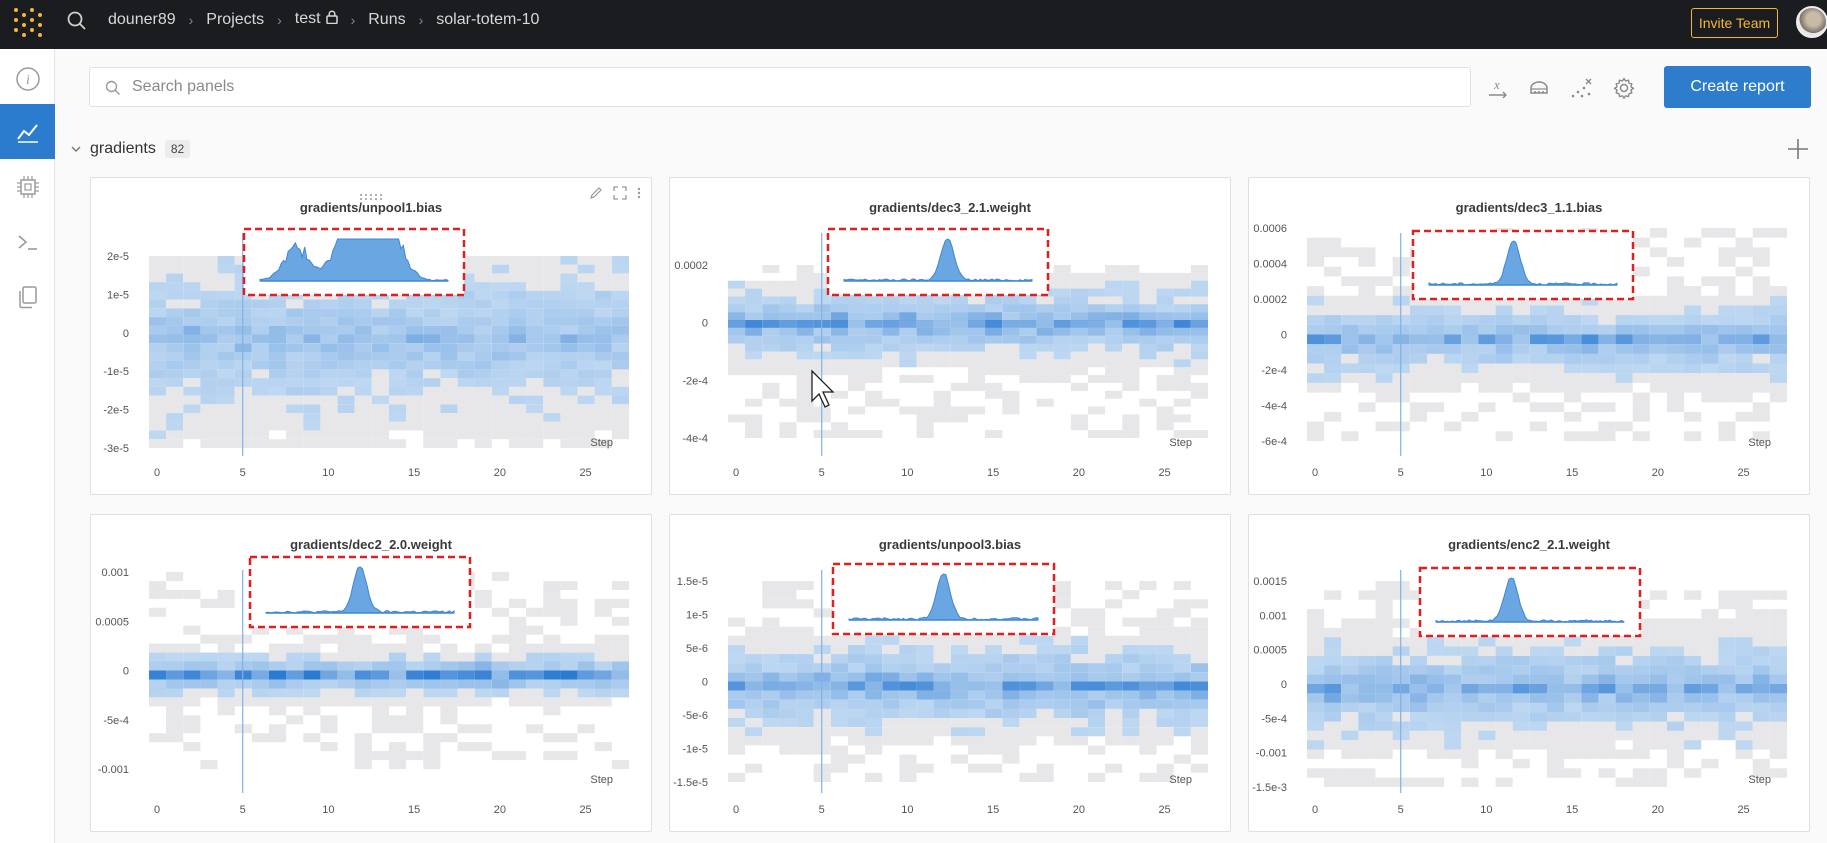 This screenshot has height=843, width=1827. Describe the element at coordinates (1737, 87) in the screenshot. I see `create-report-button: Create report` at that location.